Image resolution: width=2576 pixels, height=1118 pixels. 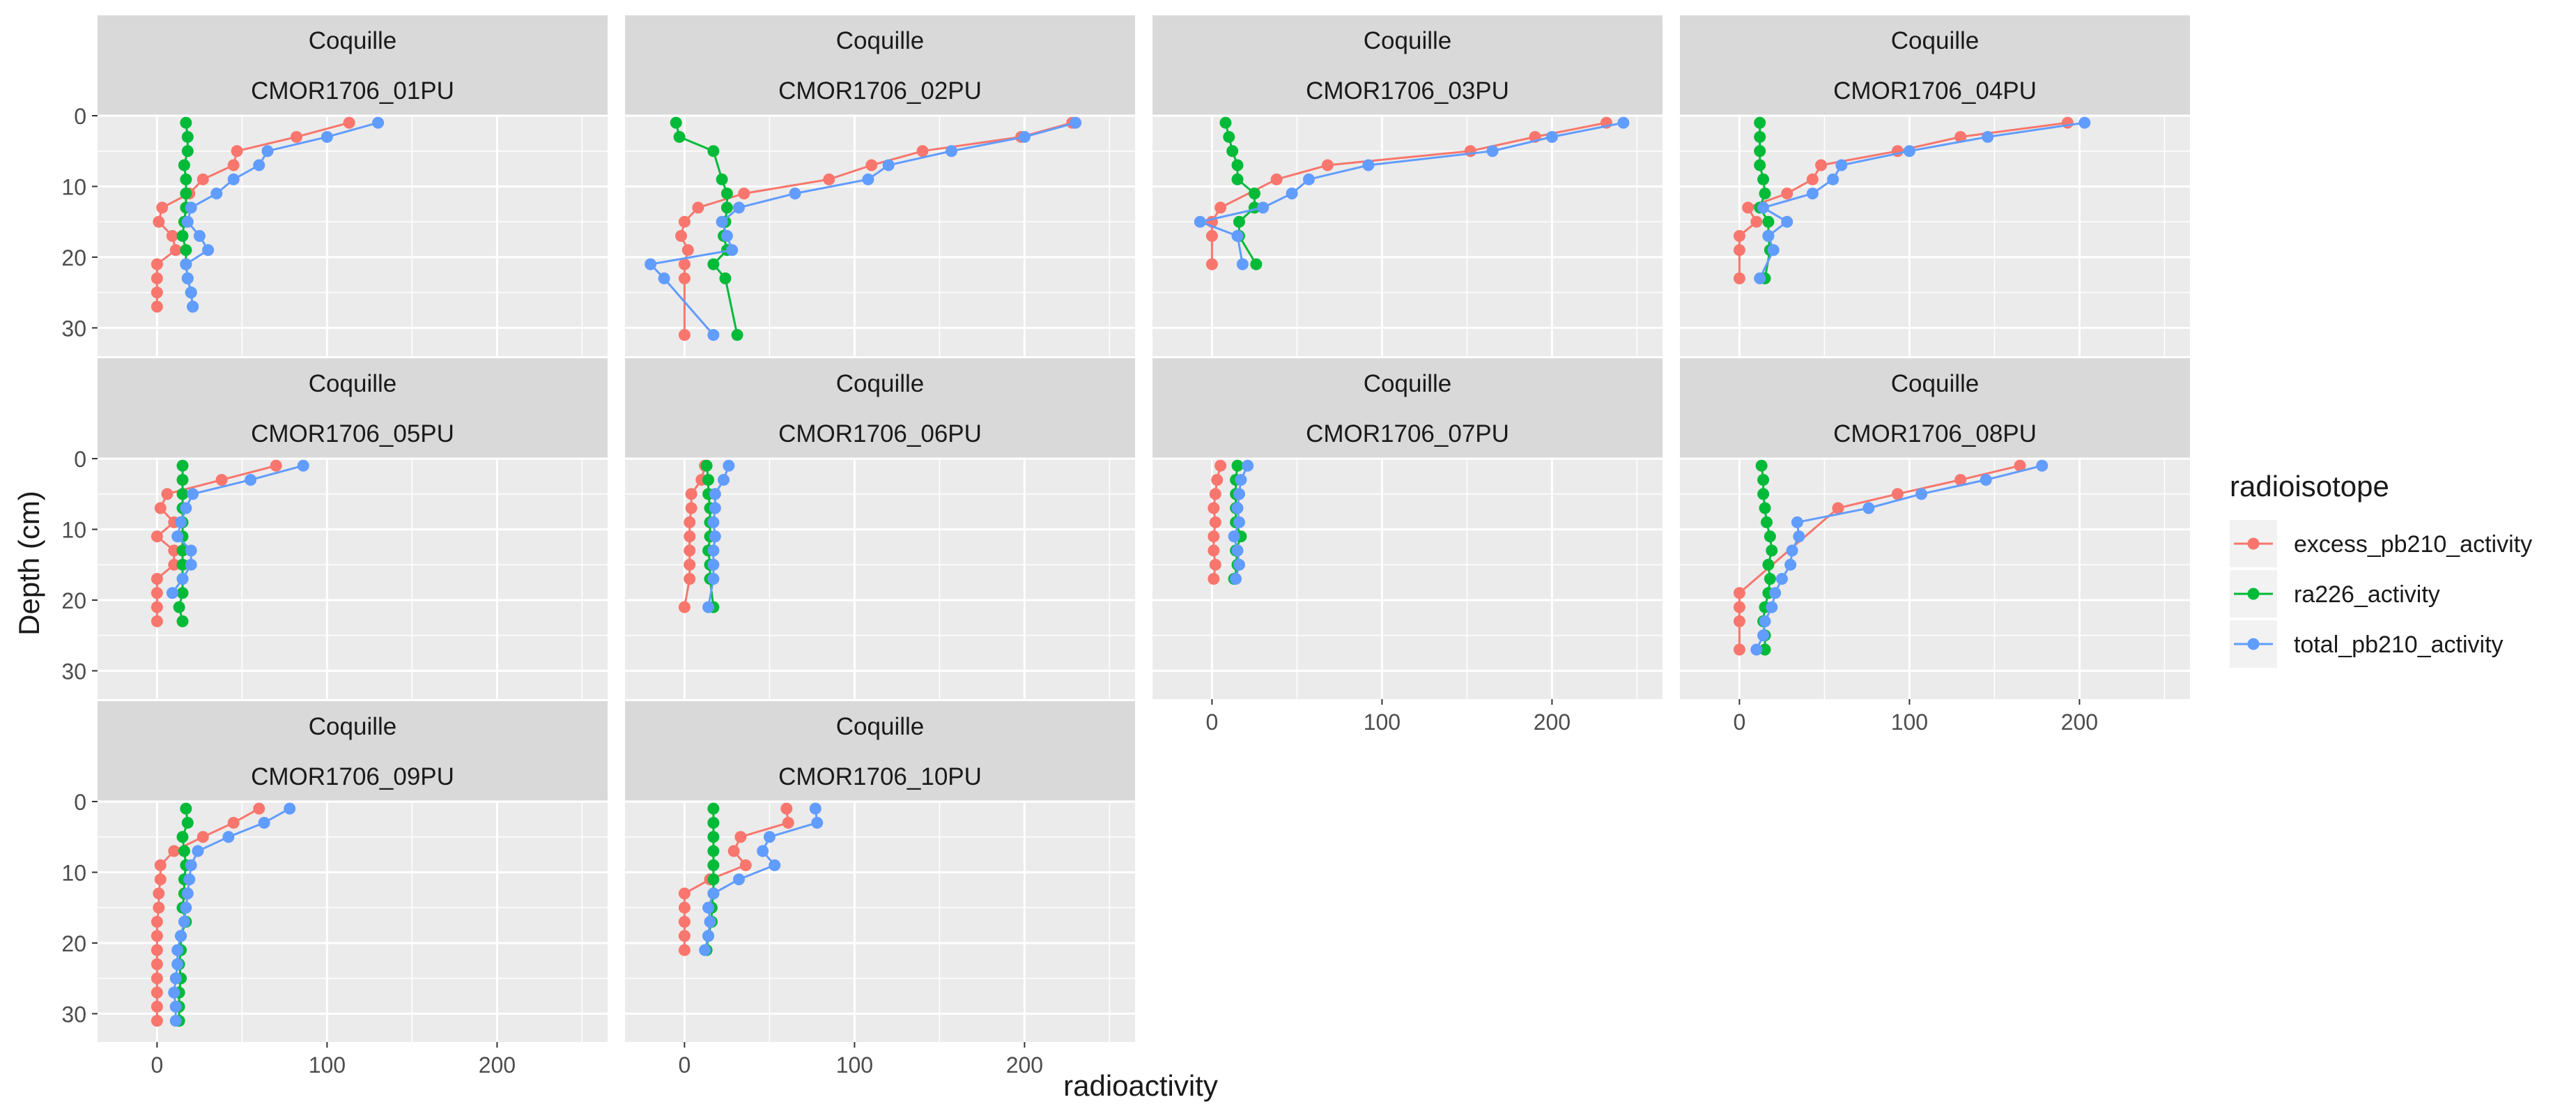 What do you see at coordinates (2079, 723) in the screenshot?
I see `x-tick-label: 200` at bounding box center [2079, 723].